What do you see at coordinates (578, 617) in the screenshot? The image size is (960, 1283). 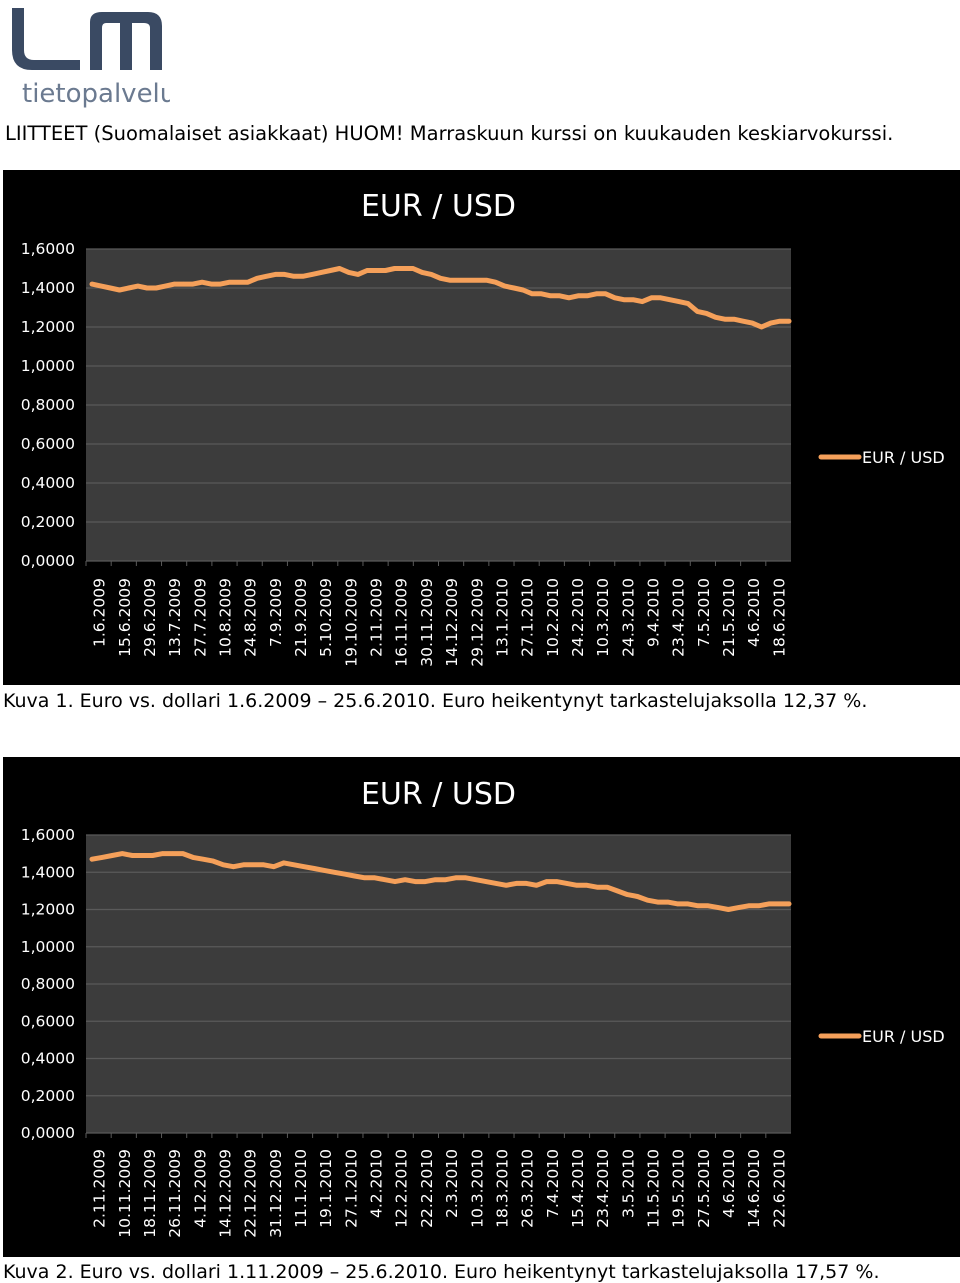 I see `x-tick-label: 24.2.2010` at bounding box center [578, 617].